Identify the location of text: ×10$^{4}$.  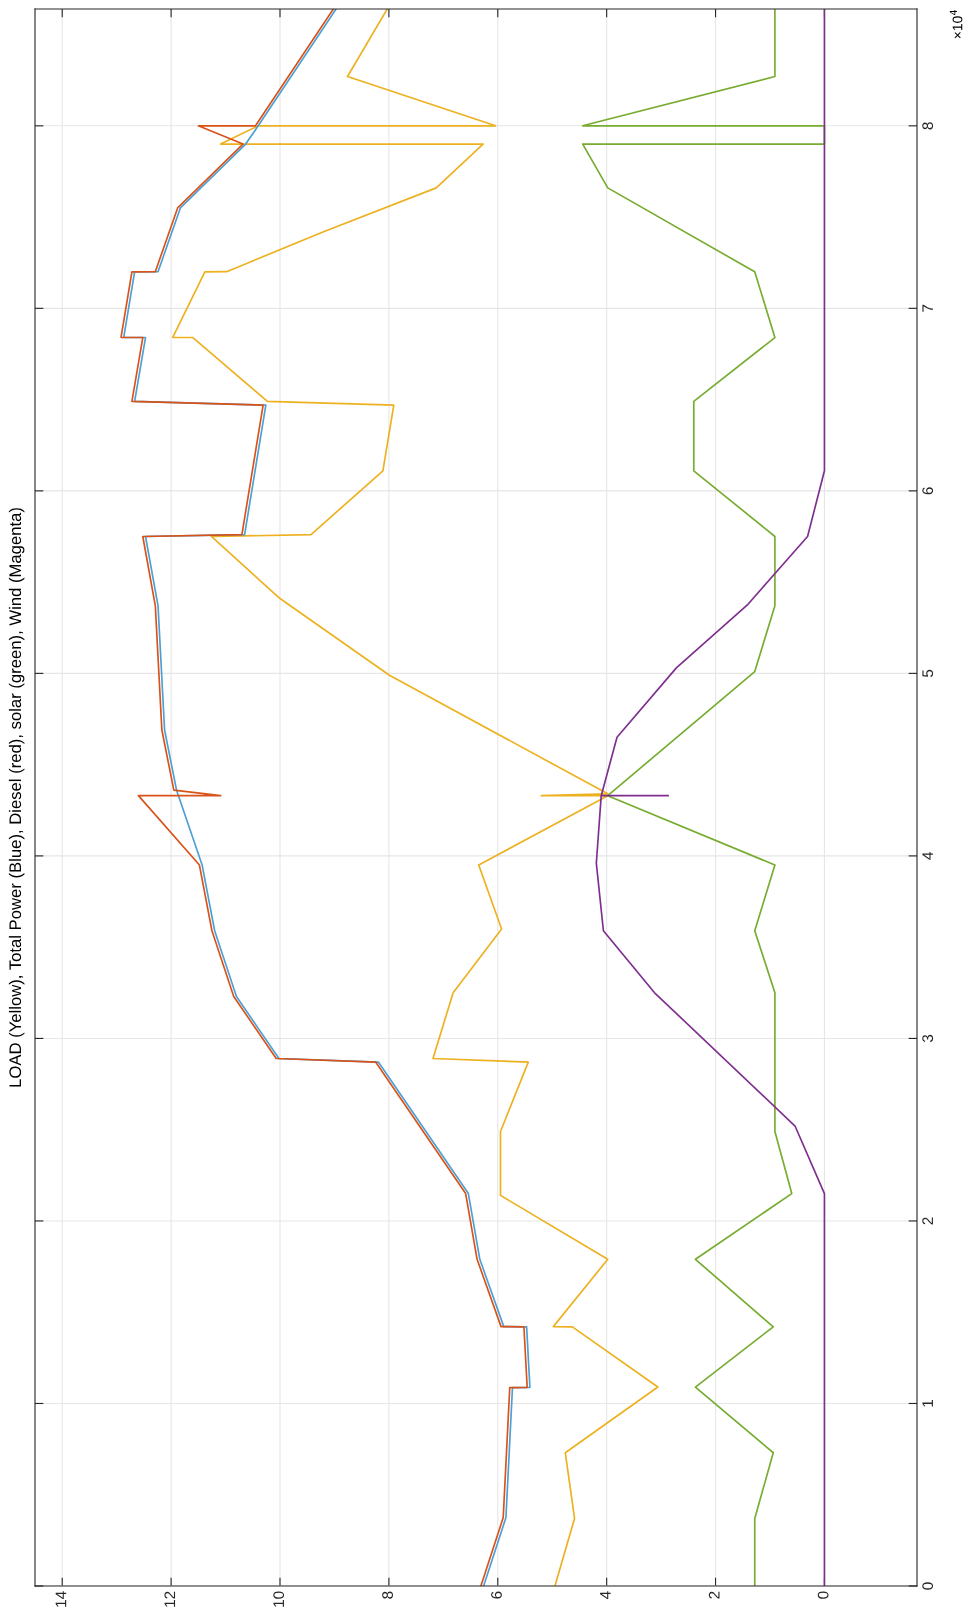
(956, 24).